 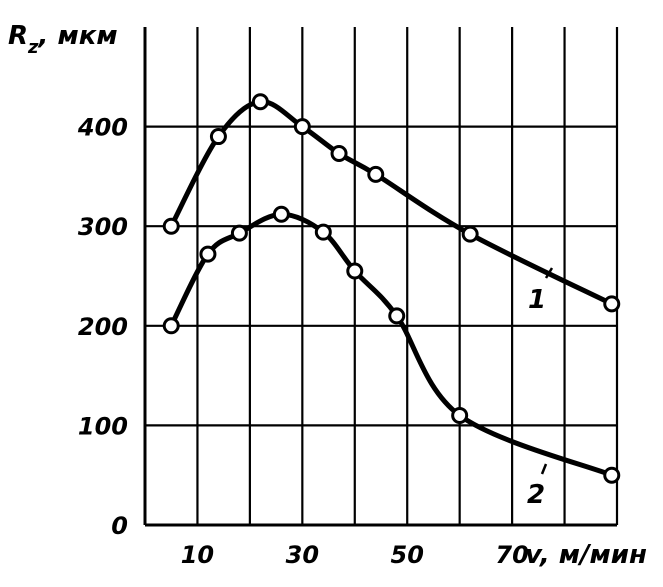 What do you see at coordinates (119, 526) in the screenshot?
I see `y-tick-label-0: 0` at bounding box center [119, 526].